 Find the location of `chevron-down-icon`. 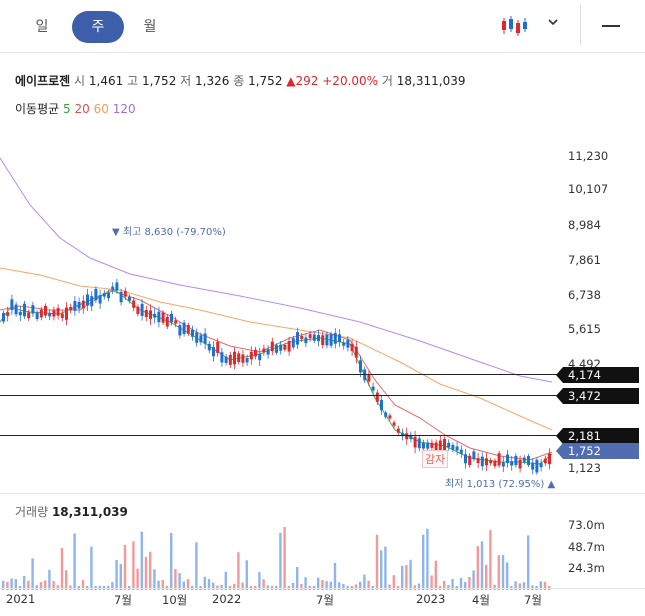

chevron-down-icon is located at coordinates (553, 21).